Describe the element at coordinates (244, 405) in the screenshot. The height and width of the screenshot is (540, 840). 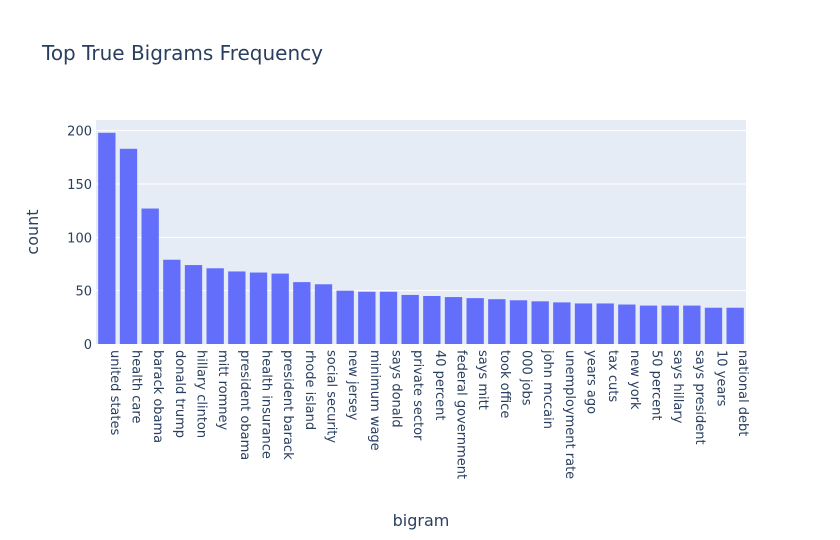
I see `x-tick-label: president obama` at that location.